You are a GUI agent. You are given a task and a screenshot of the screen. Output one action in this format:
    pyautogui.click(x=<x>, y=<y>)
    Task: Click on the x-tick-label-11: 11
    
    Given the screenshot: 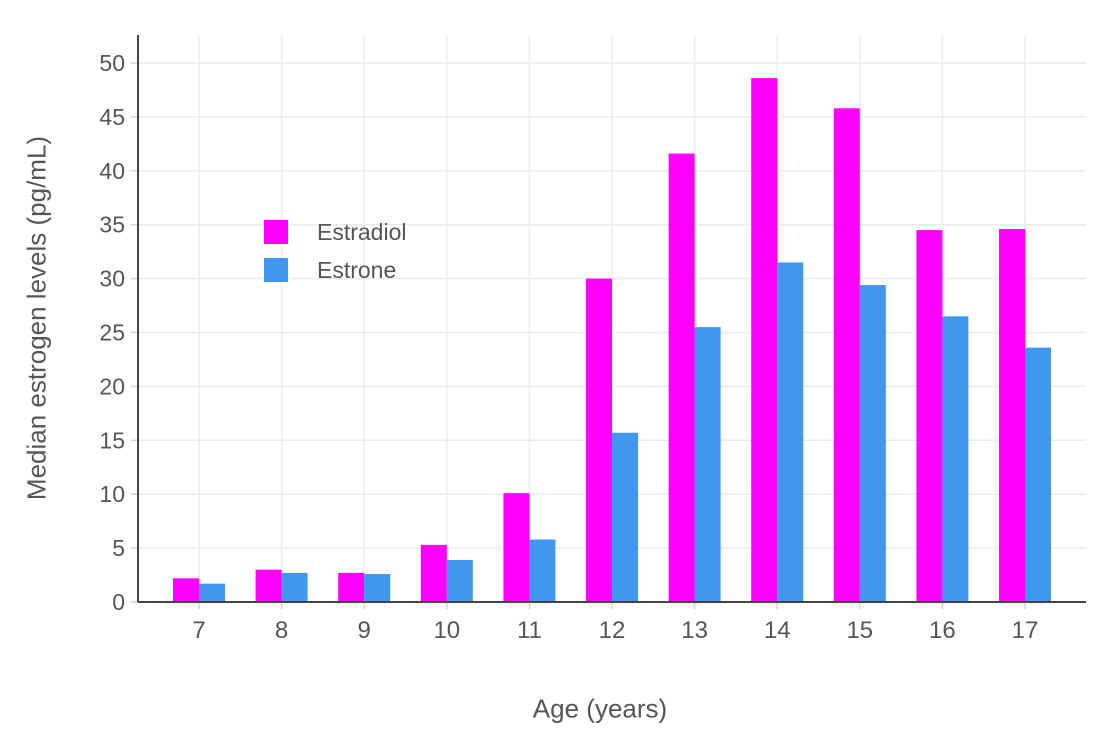 What is the action you would take?
    pyautogui.click(x=529, y=630)
    